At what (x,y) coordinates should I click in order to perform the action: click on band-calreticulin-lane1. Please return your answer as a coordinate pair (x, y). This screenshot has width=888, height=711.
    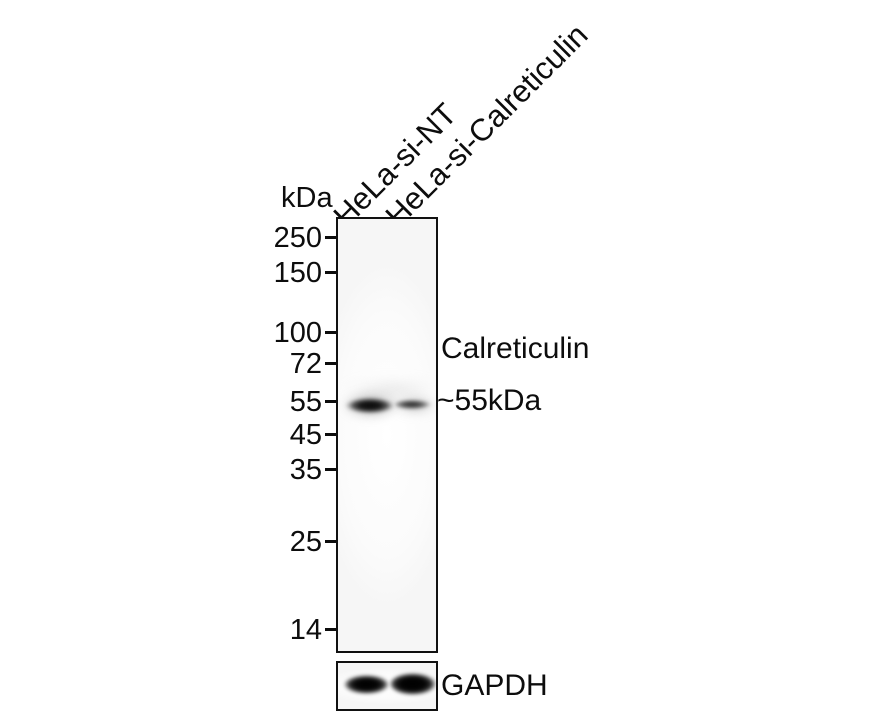
    Looking at the image, I should click on (370, 405).